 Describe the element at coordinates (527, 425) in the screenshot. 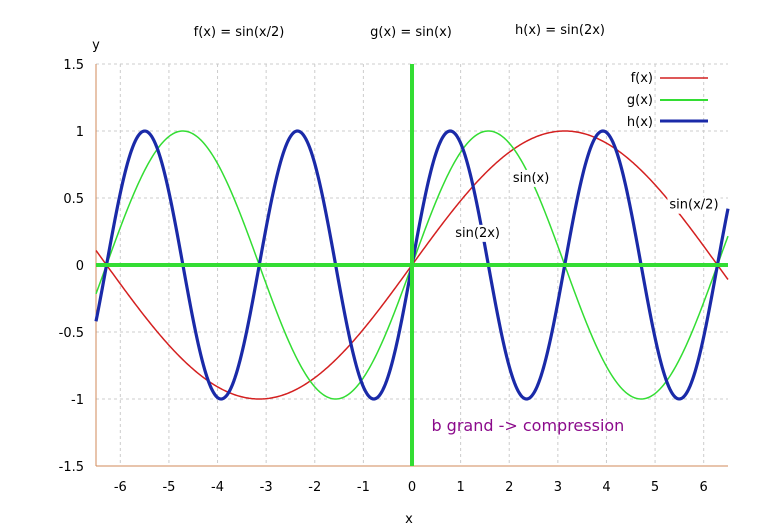

I see `compression-note: b grand -> compression` at that location.